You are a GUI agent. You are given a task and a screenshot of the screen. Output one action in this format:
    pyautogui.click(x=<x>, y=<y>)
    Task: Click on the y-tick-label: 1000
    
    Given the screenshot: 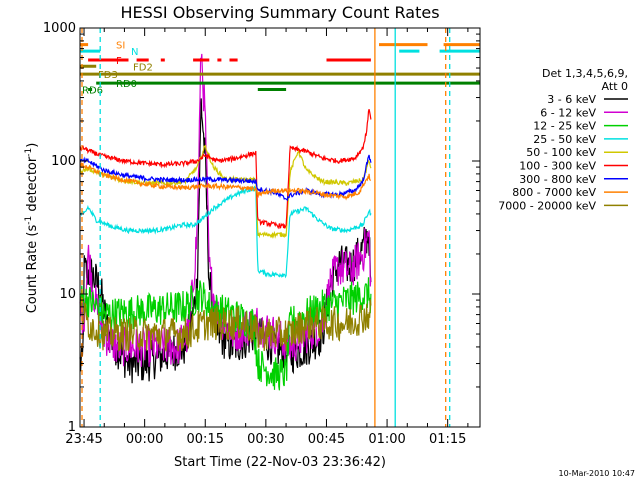 What is the action you would take?
    pyautogui.click(x=59, y=28)
    